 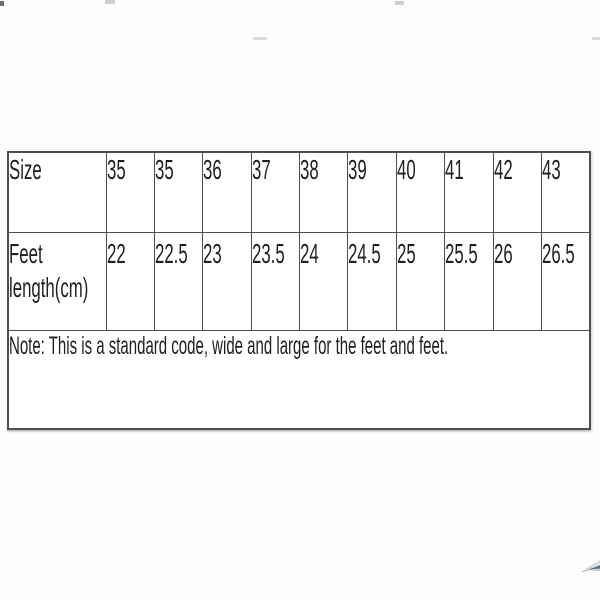 What do you see at coordinates (227, 281) in the screenshot?
I see `feet-length-cell: 23` at bounding box center [227, 281].